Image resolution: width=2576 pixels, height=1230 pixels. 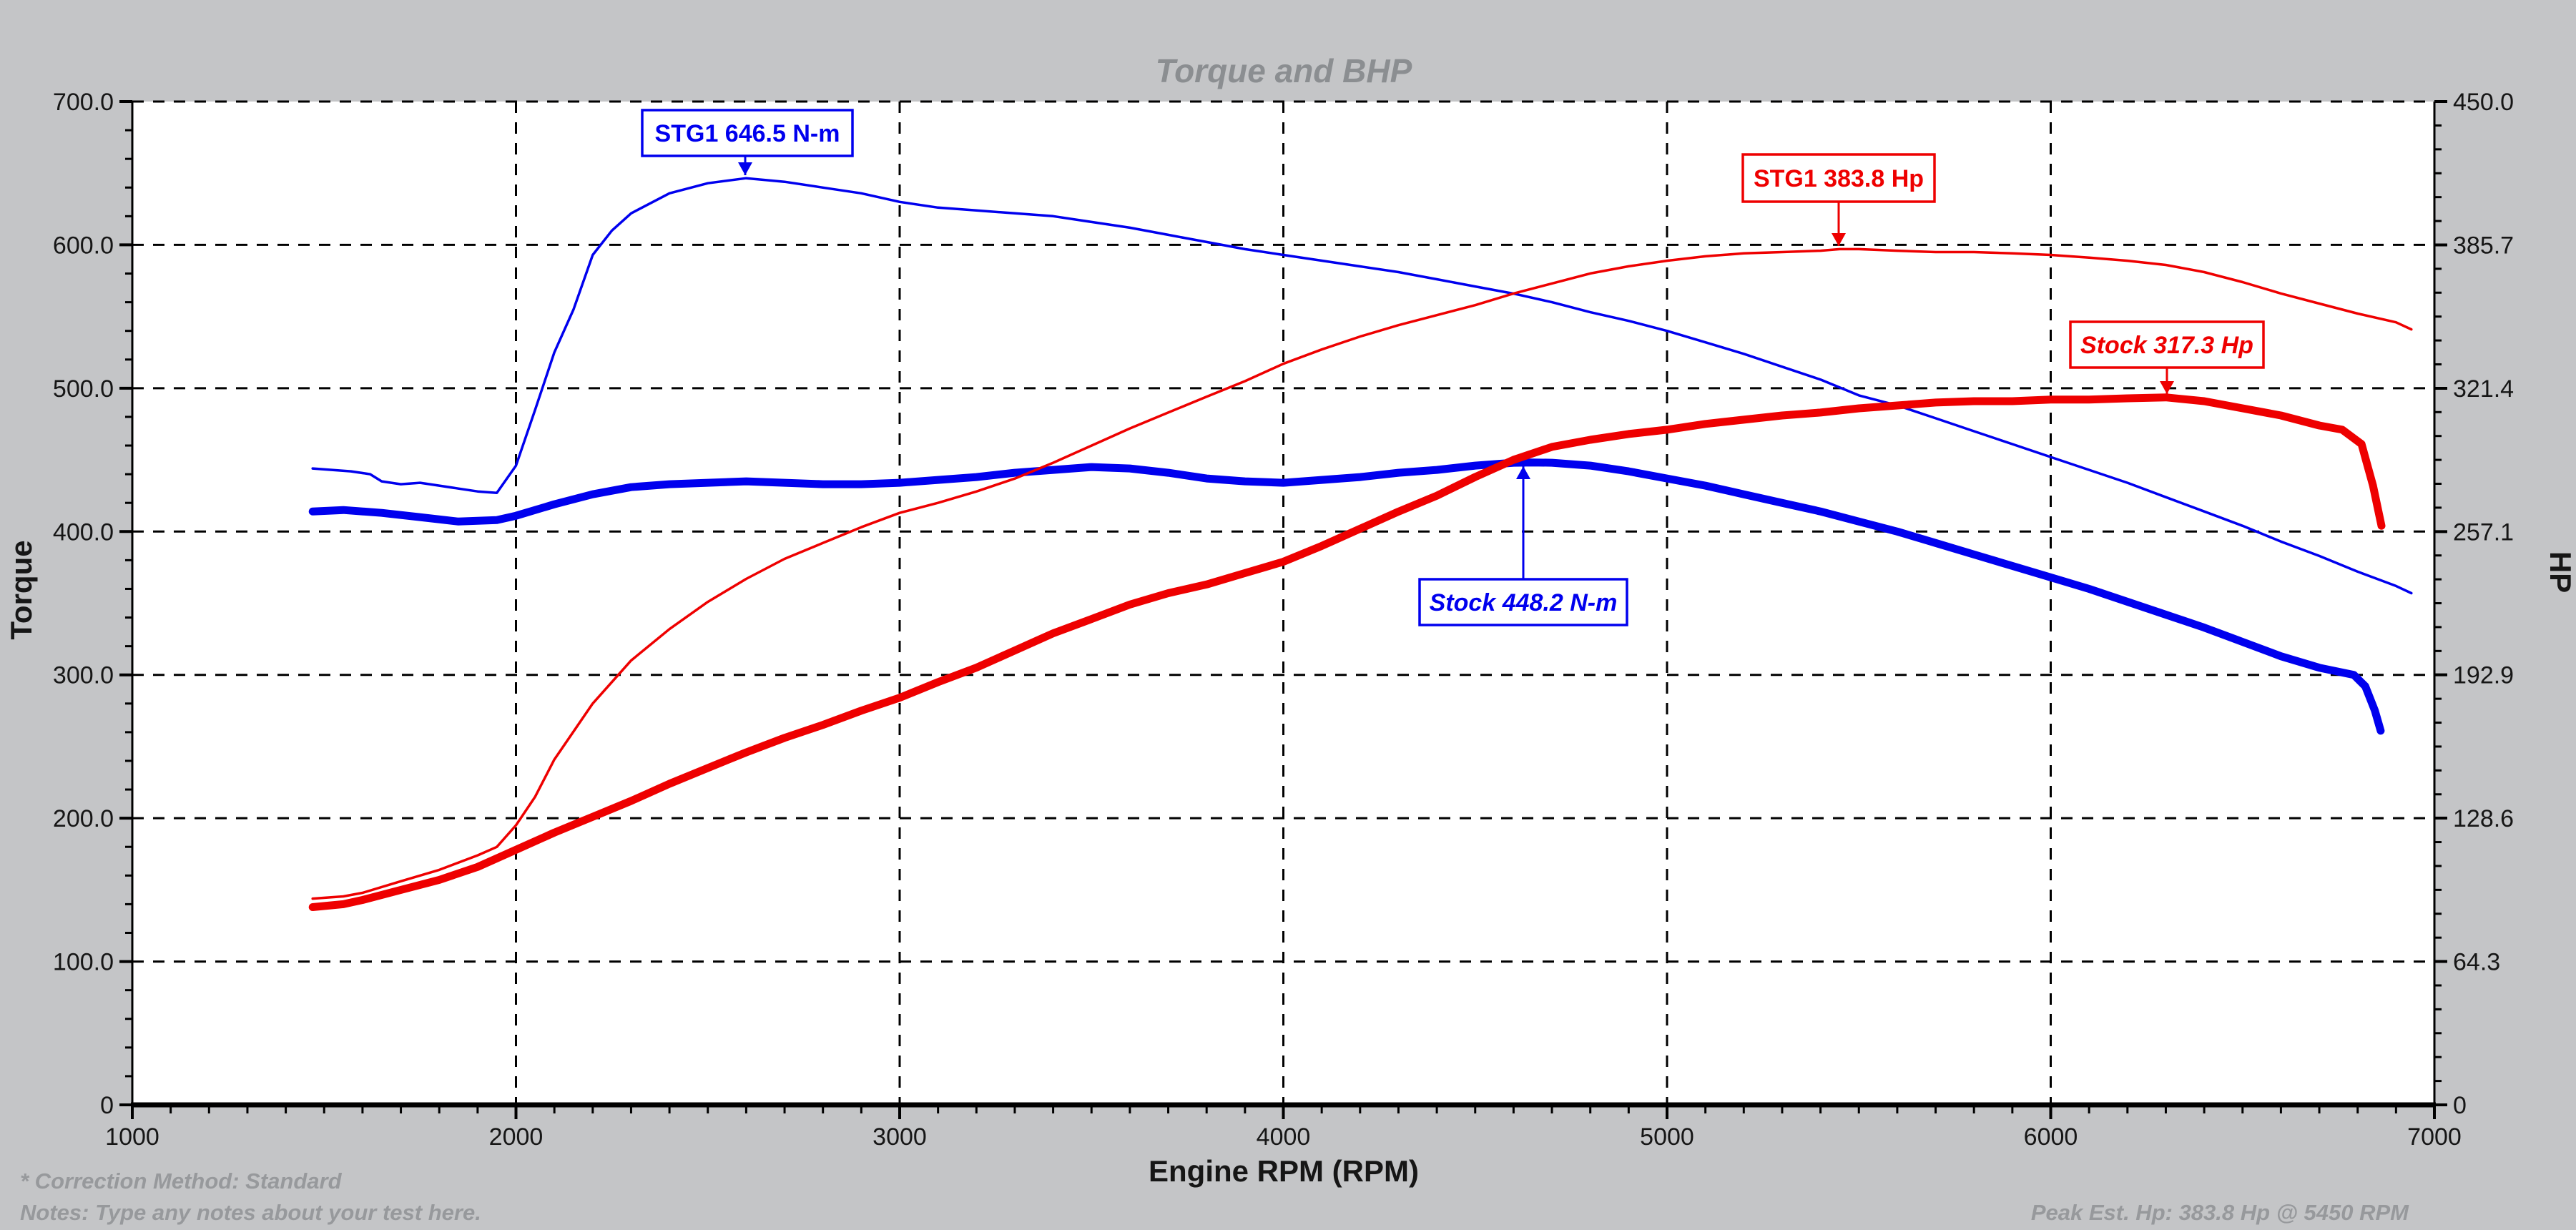 I want to click on right-tick-label: 257.1, so click(x=2484, y=532).